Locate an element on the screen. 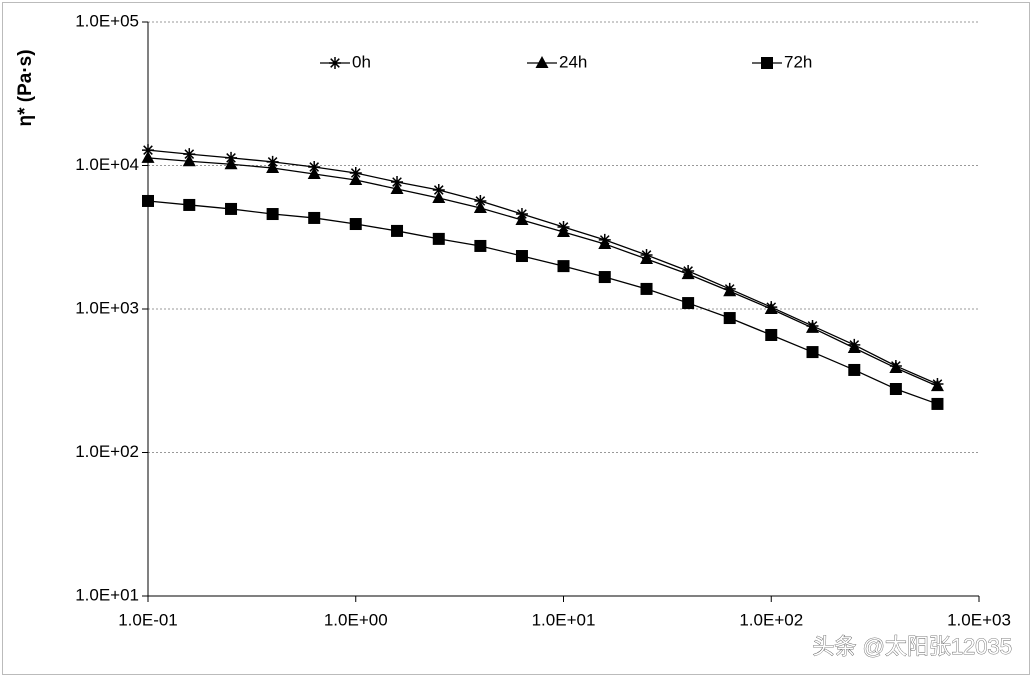 The image size is (1032, 682). legend-label: 24h is located at coordinates (573, 61).